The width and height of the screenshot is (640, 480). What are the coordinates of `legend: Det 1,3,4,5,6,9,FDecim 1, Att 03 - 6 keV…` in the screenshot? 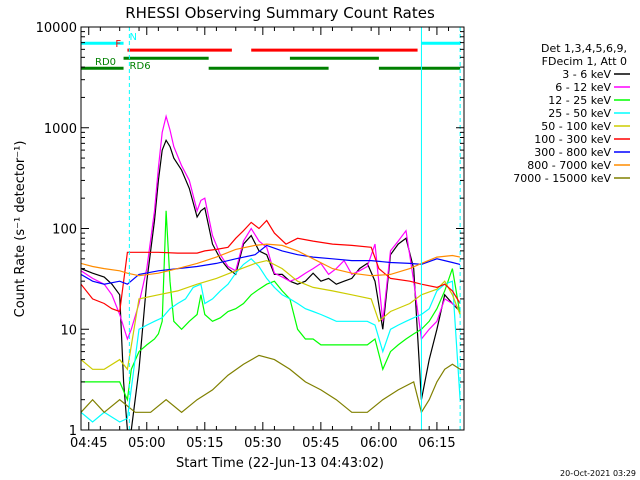 It's located at (571, 113).